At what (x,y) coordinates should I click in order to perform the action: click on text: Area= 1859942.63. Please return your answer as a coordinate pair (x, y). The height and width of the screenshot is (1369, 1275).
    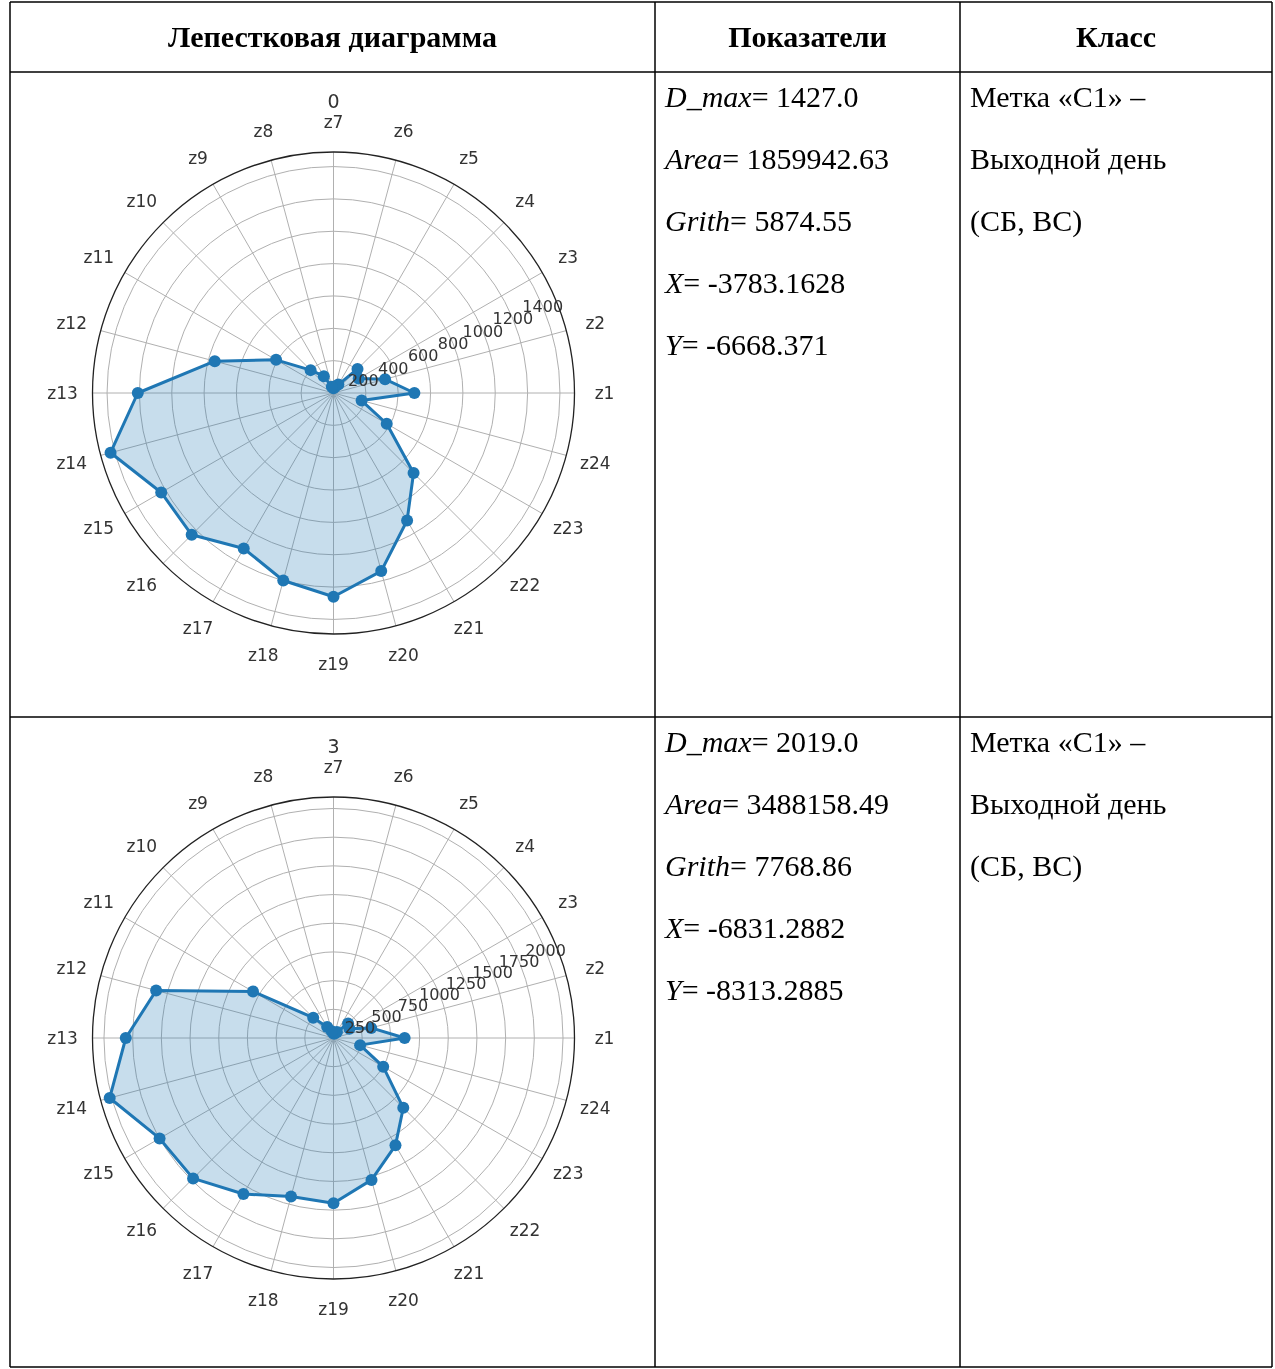
    Looking at the image, I should click on (776, 158).